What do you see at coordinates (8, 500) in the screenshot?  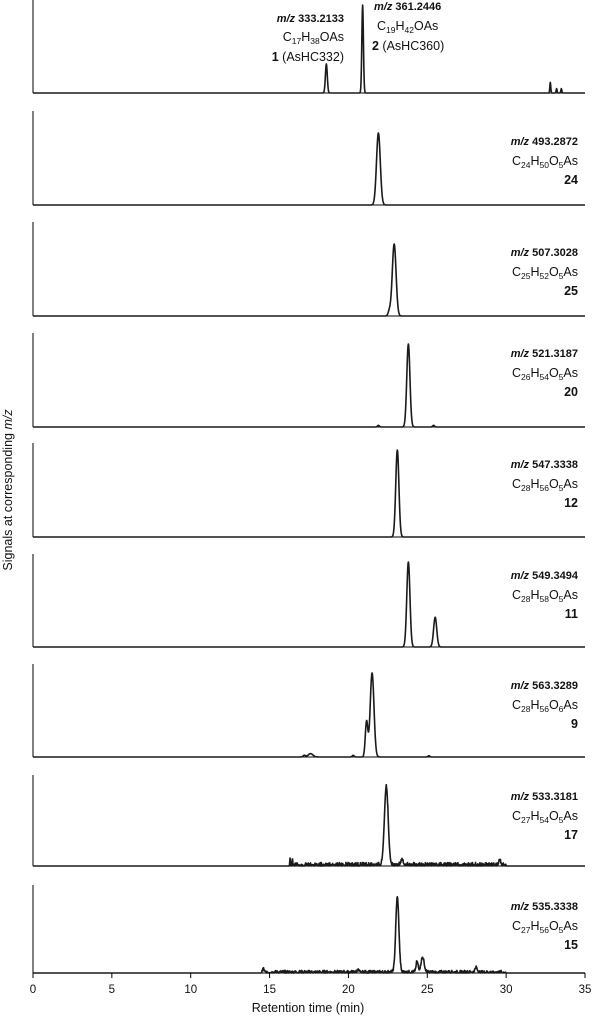 I see `y-axis-label-prefix: Signals at corresponding` at bounding box center [8, 500].